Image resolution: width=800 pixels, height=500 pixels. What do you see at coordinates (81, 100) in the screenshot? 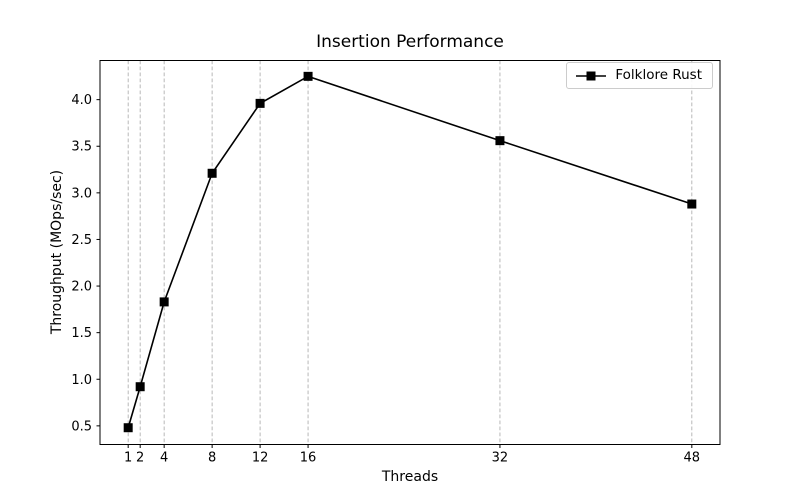
I see `y-tick-label-4.0: 4.0` at bounding box center [81, 100].